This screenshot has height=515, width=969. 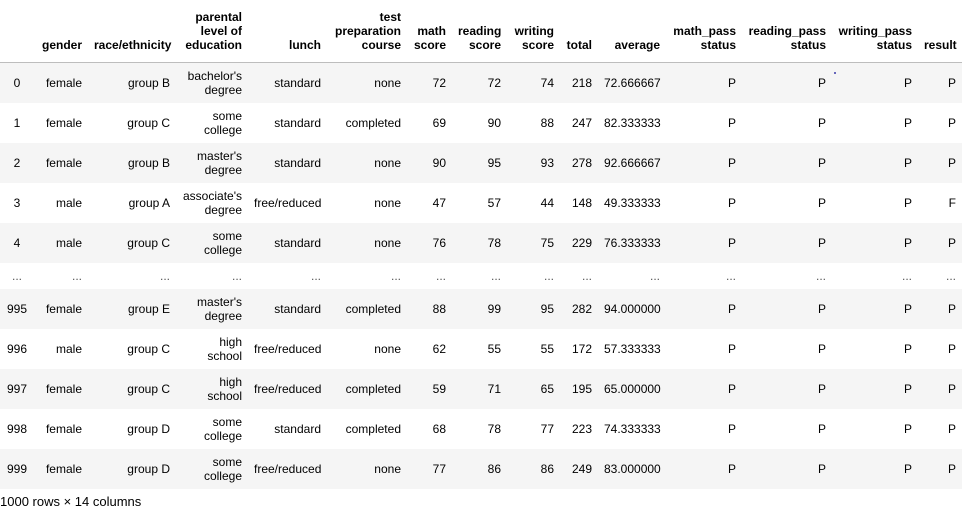 I want to click on row-index: 998, so click(x=17, y=428).